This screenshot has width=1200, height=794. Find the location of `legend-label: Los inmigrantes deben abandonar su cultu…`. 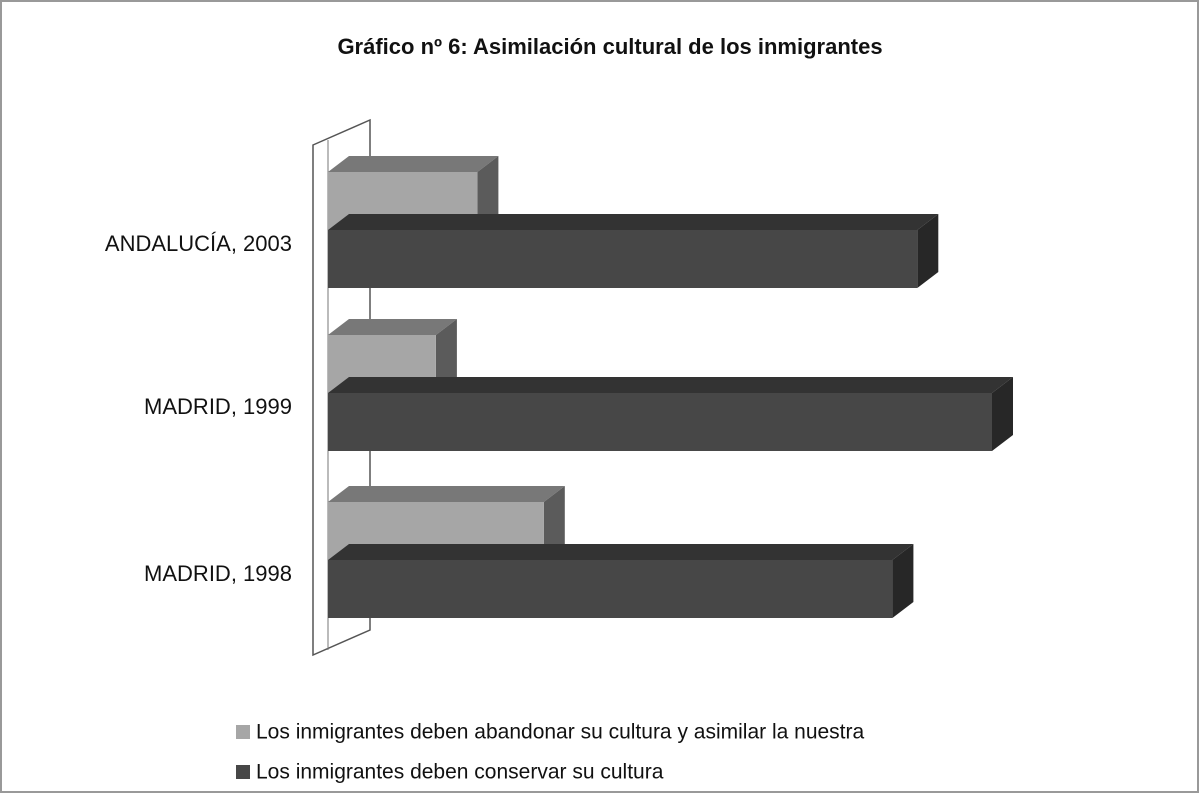

legend-label: Los inmigrantes deben abandonar su cultu… is located at coordinates (560, 732).